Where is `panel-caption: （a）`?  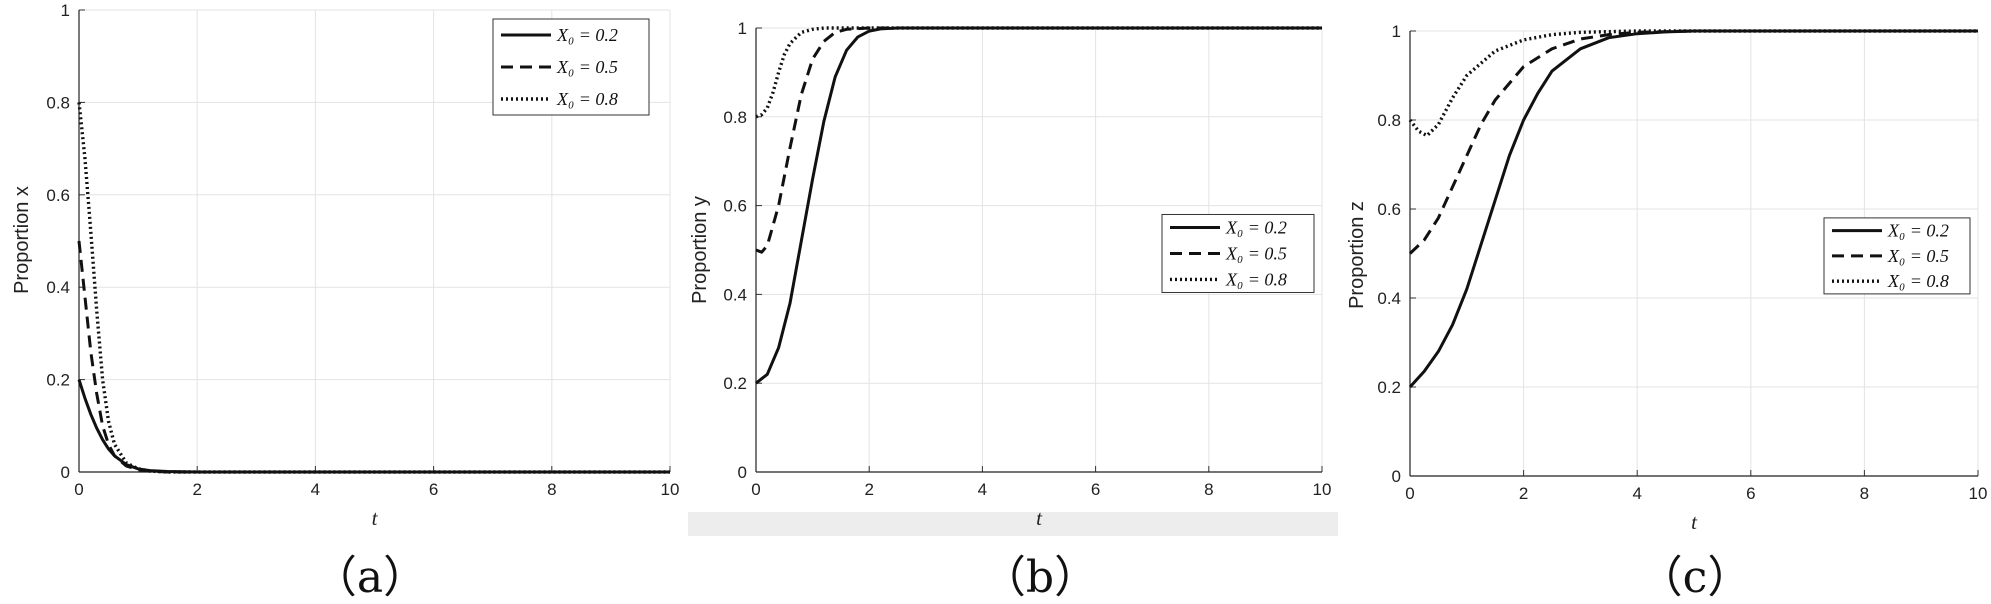
panel-caption: （a） is located at coordinates (370, 577).